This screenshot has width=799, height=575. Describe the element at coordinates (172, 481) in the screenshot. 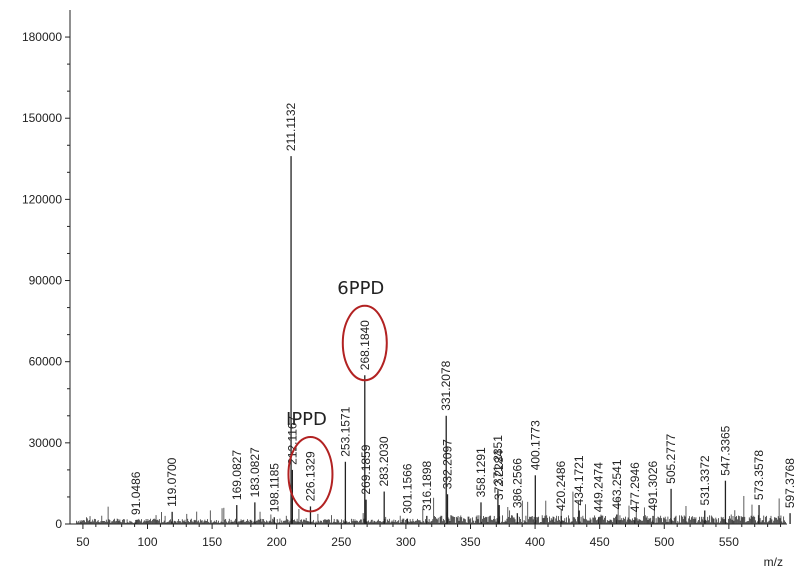

I see `peak-label: 119.0700` at that location.